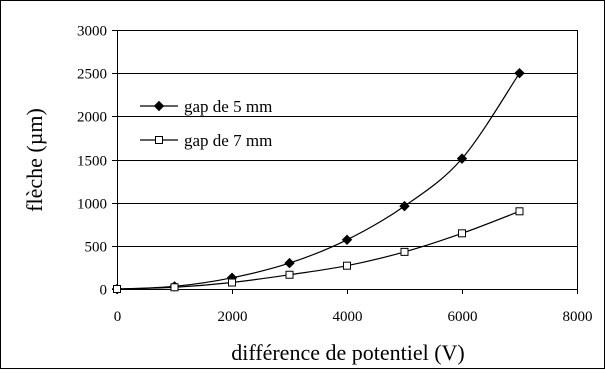  I want to click on x-axis-title: différence de potentiel (V), so click(348, 352).